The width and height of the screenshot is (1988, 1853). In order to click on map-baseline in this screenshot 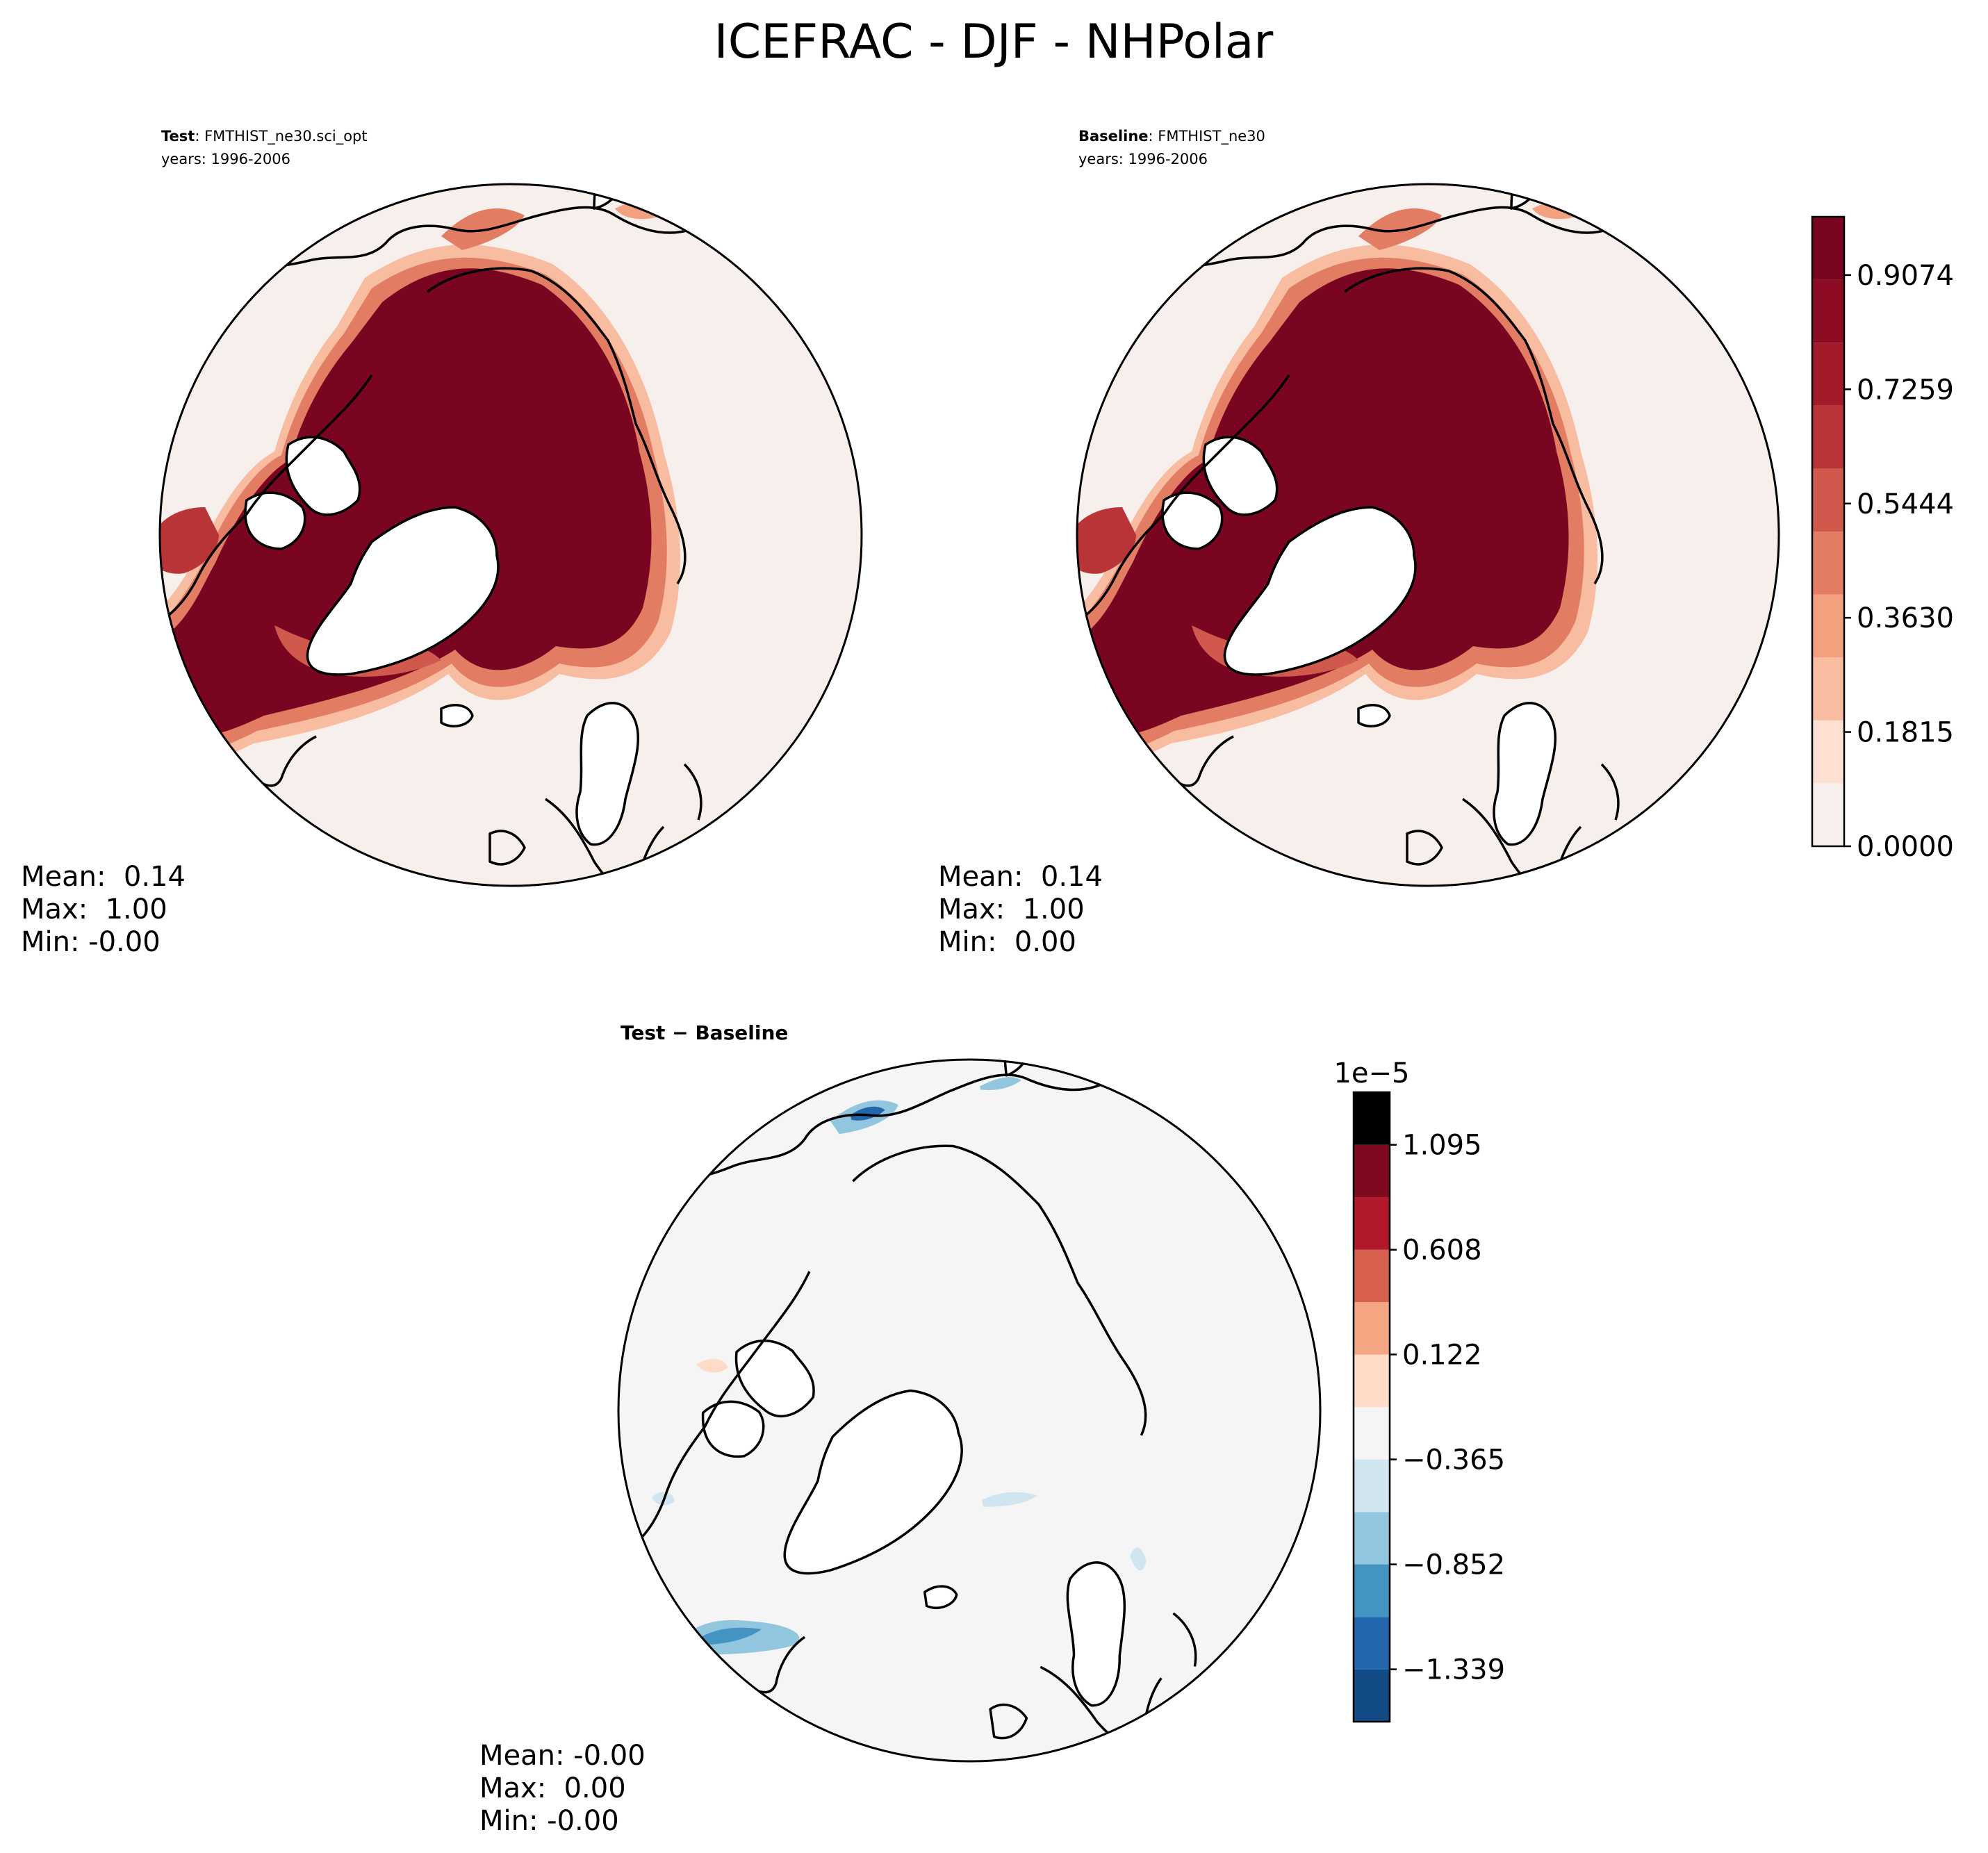, I will do `click(1428, 535)`.